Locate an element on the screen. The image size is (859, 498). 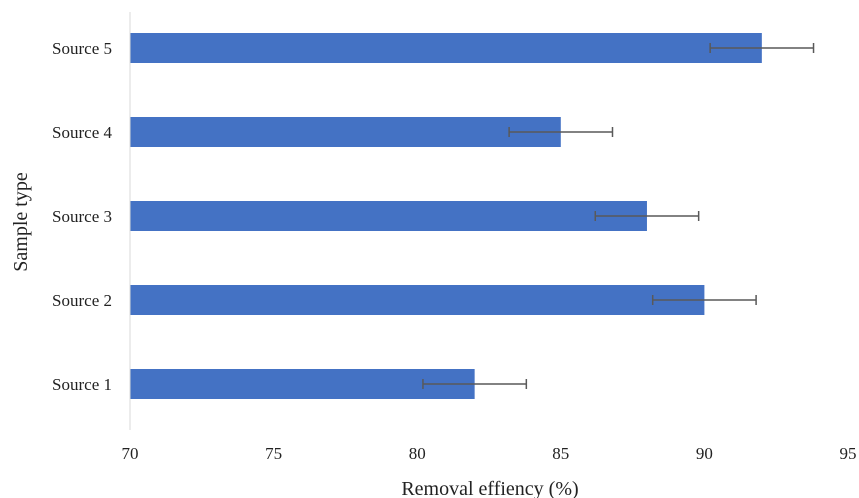
x-tick-label: 90 is located at coordinates (704, 453).